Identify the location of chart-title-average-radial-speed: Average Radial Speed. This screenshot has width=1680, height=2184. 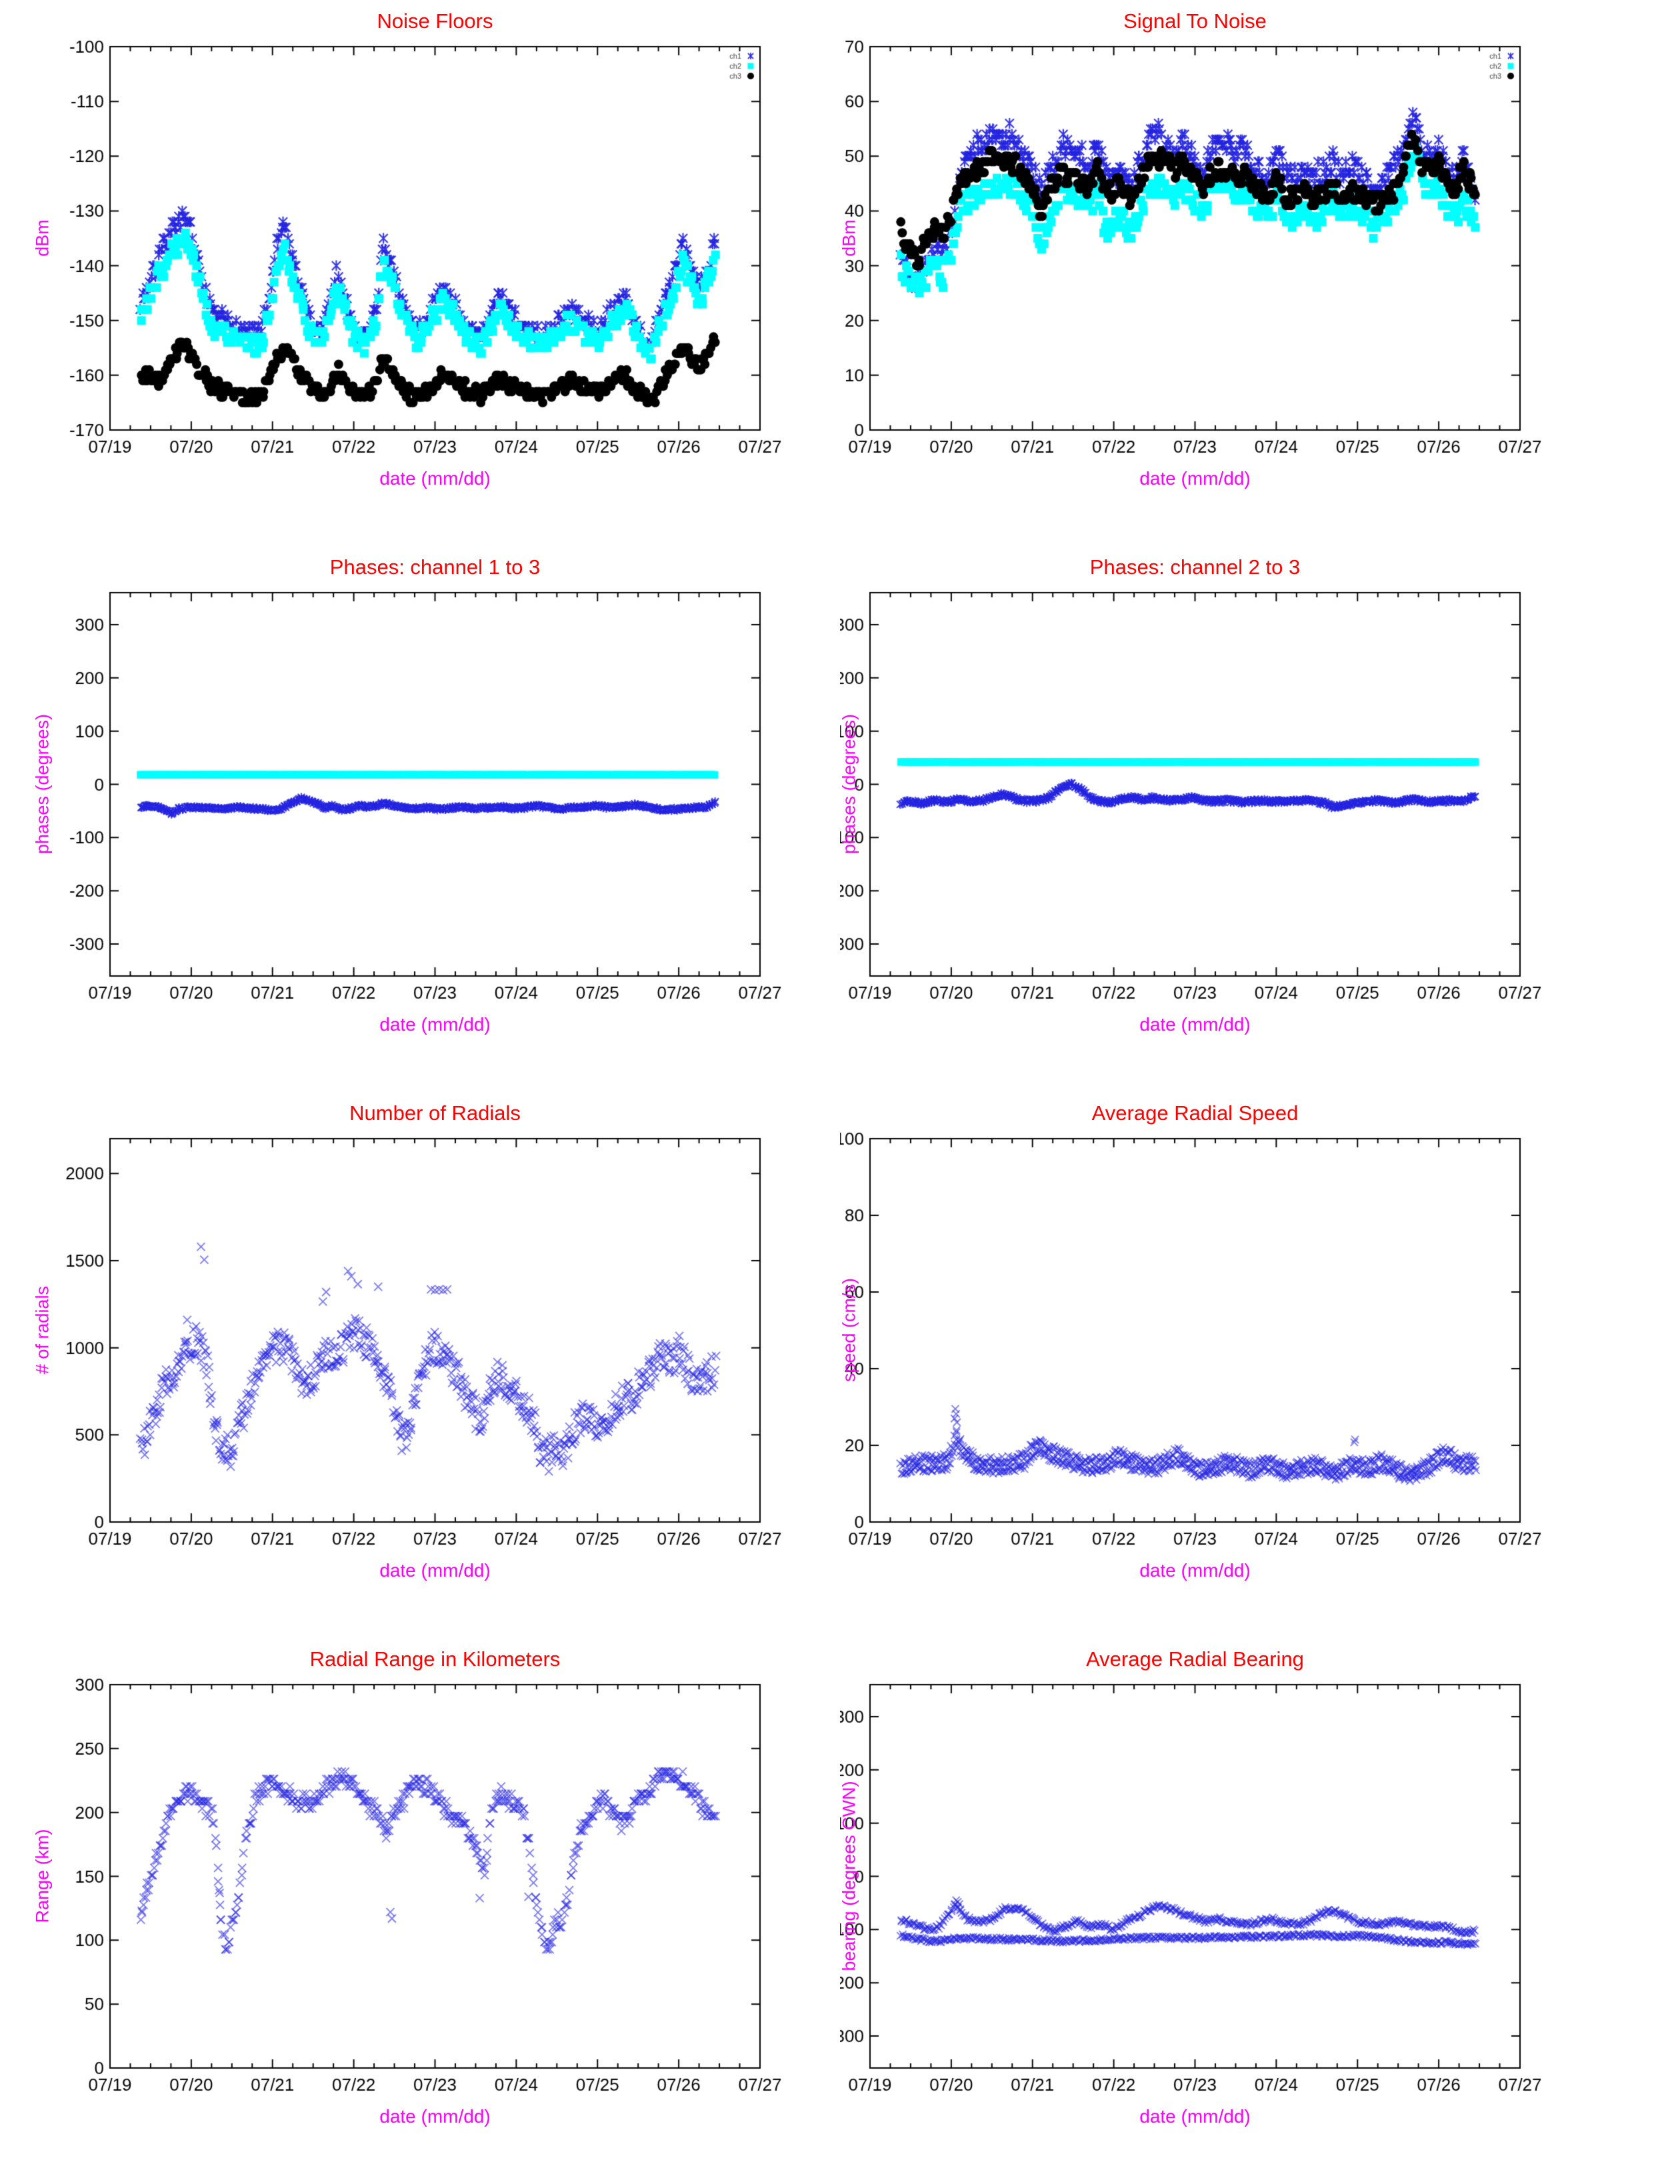
(1195, 1113).